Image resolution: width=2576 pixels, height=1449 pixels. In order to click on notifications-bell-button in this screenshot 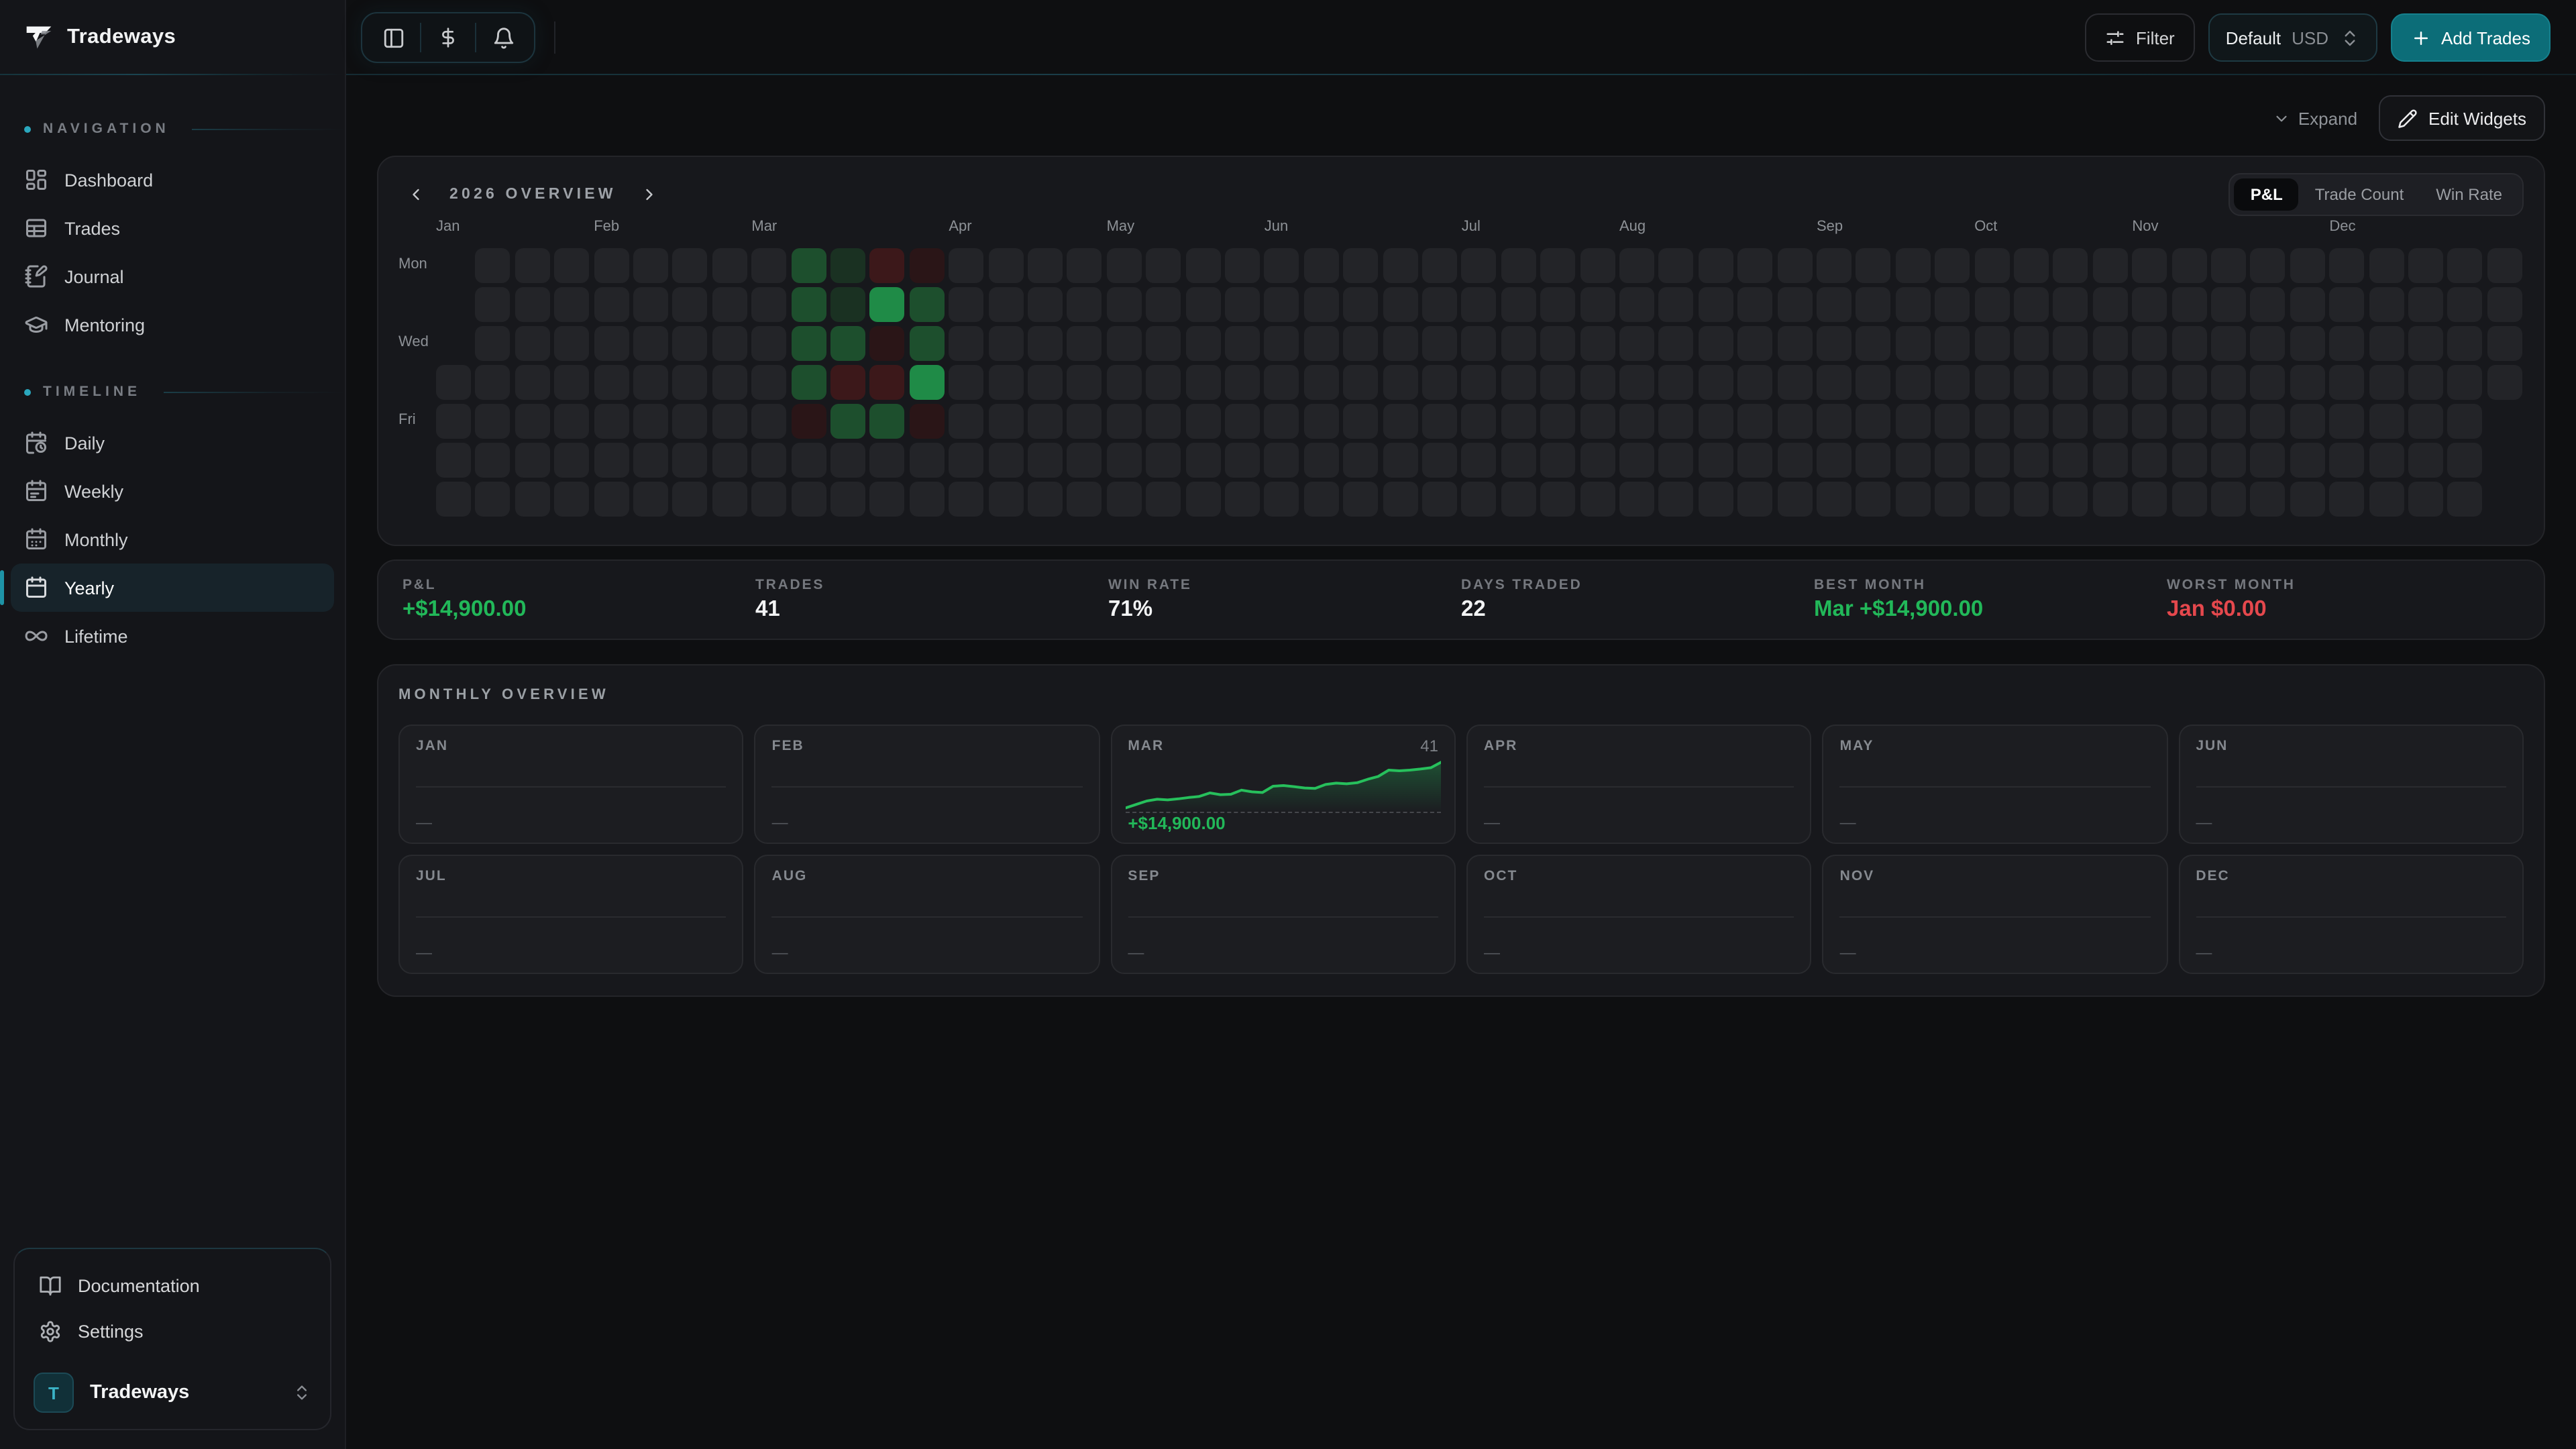, I will do `click(503, 37)`.